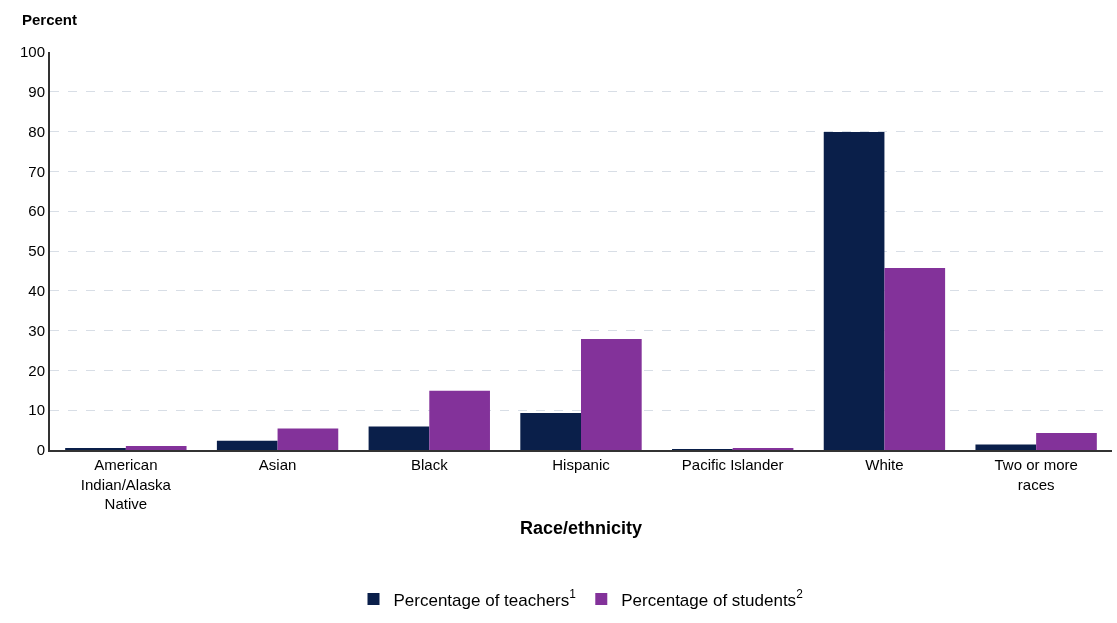 Image resolution: width=1117 pixels, height=623 pixels. I want to click on x-axis-title: Race/ethnicity, so click(581, 527).